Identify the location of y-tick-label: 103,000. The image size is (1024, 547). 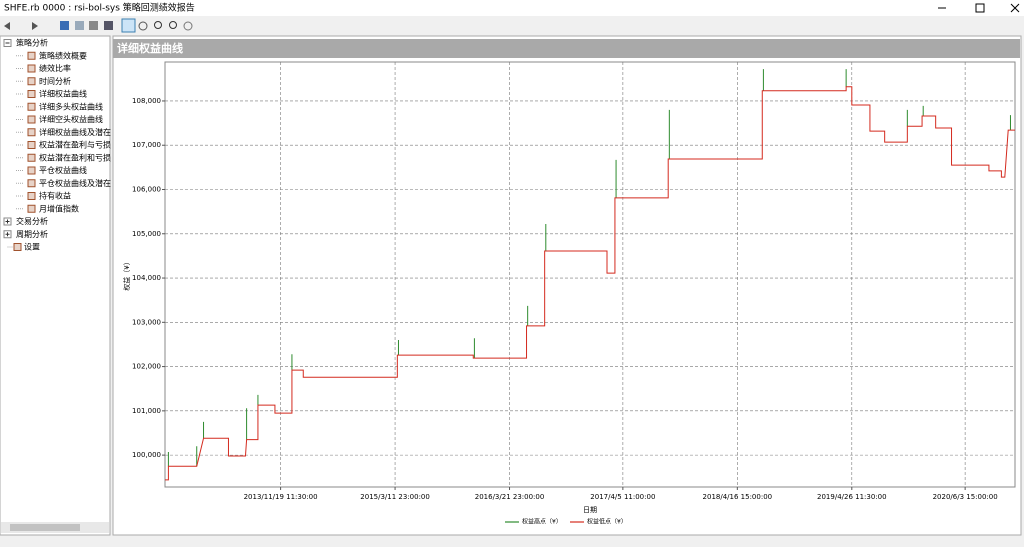
(146, 322).